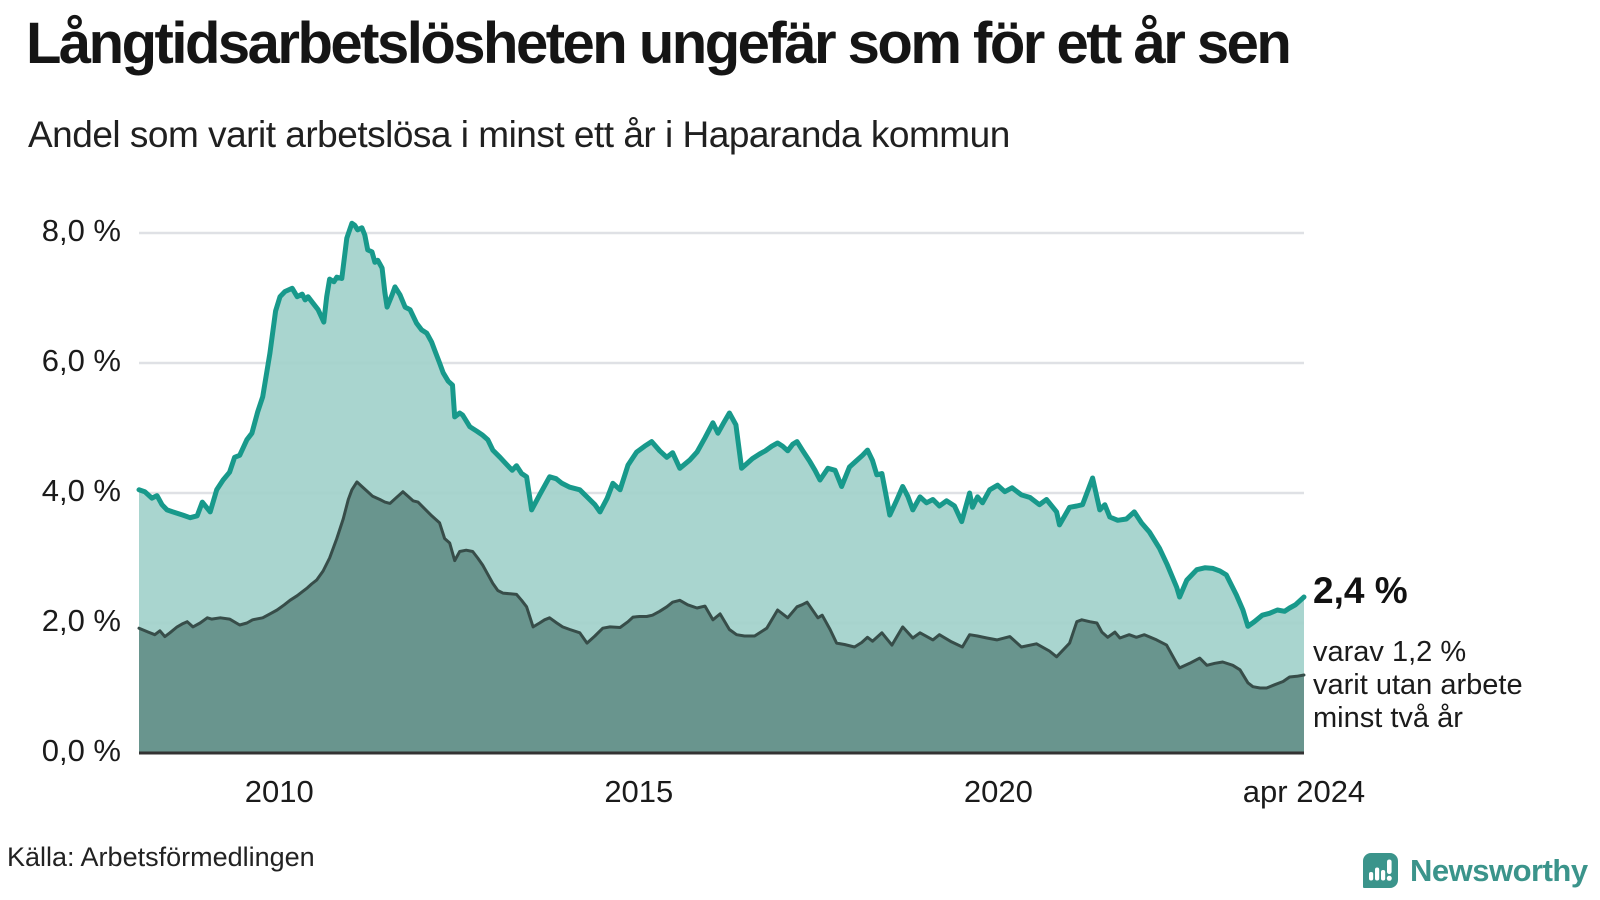  I want to click on y-axis-tick-label: 0,0 %, so click(81, 750).